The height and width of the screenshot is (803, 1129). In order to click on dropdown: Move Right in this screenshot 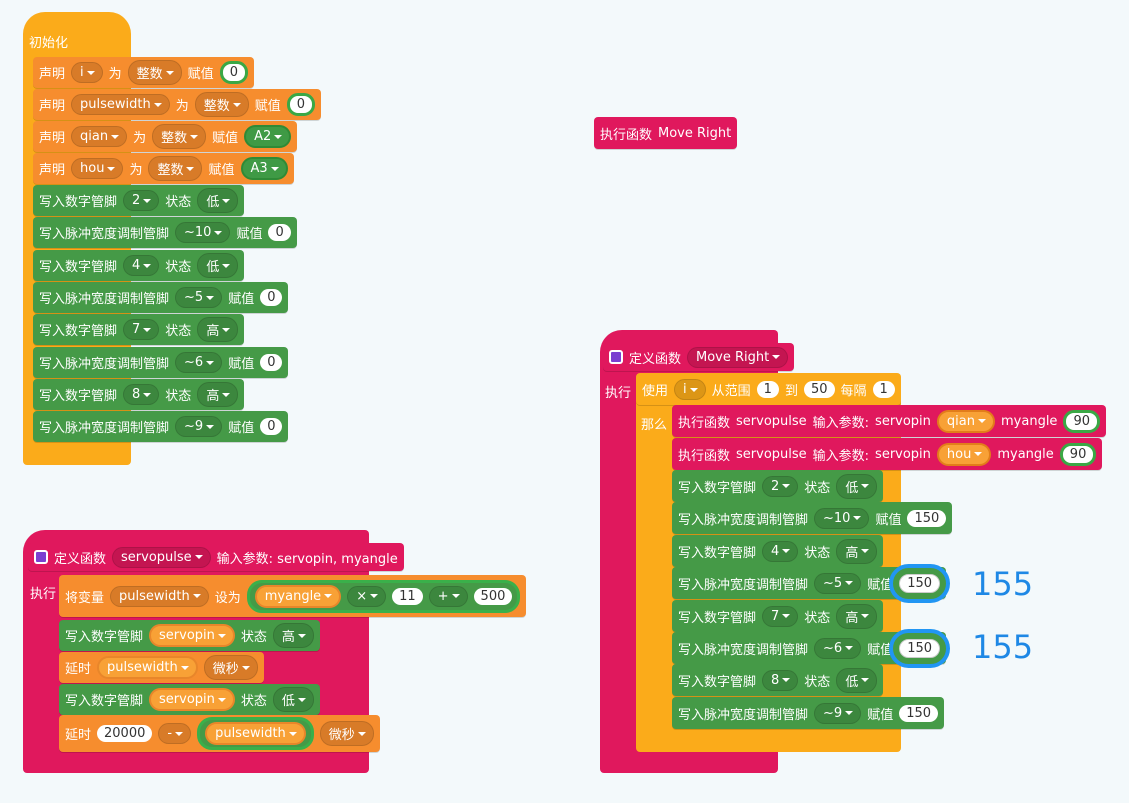, I will do `click(738, 357)`.